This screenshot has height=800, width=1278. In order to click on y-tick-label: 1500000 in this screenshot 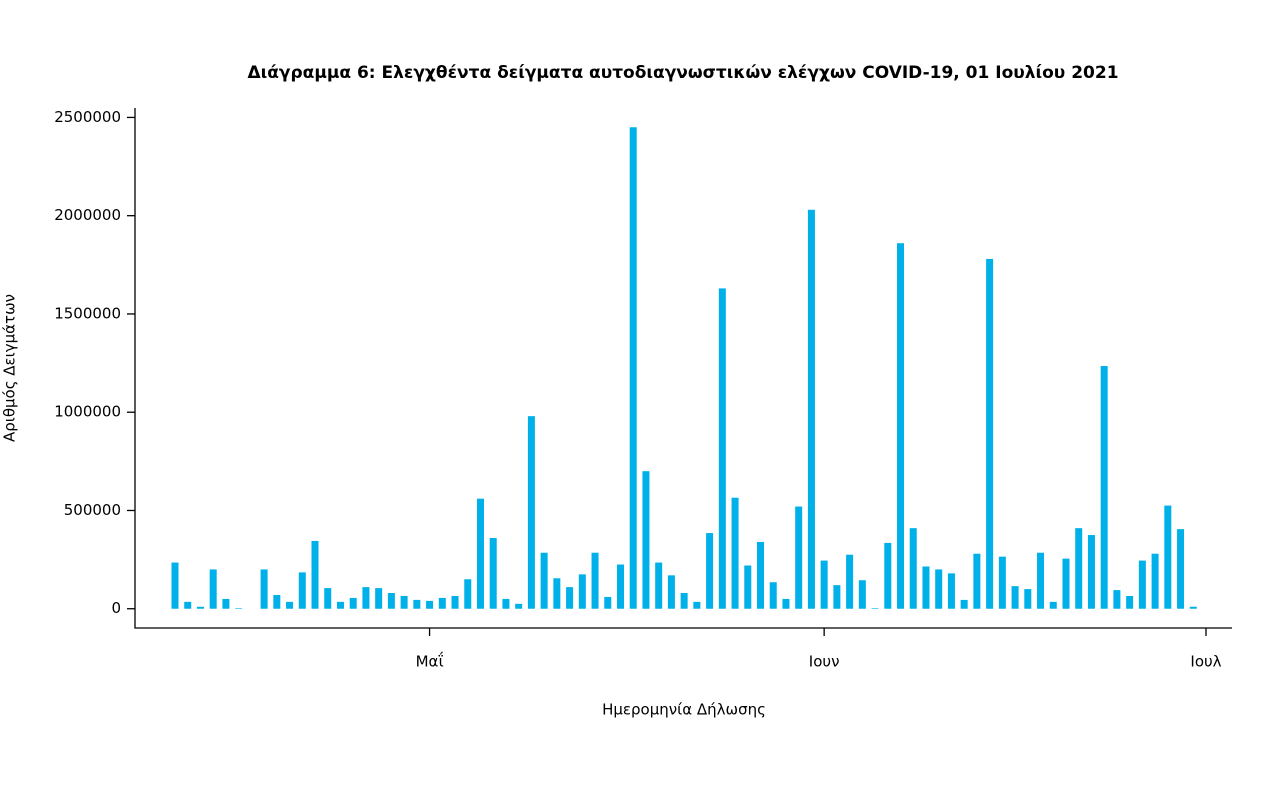, I will do `click(87, 313)`.